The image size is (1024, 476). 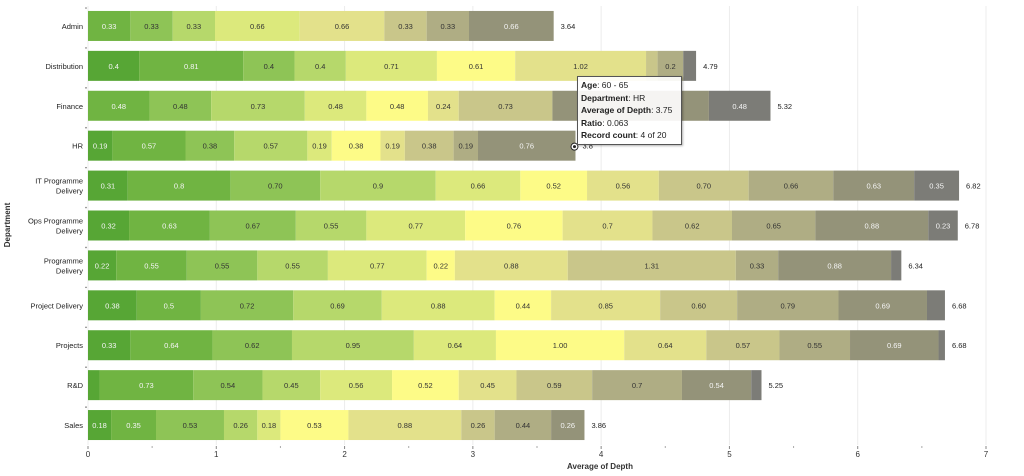 I want to click on segment-label: 0.66, so click(x=791, y=186).